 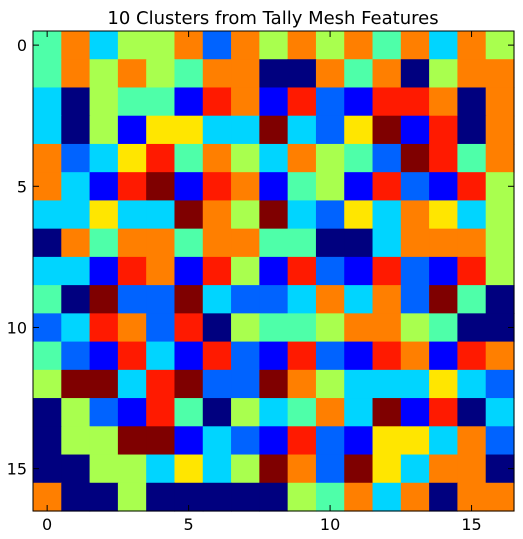 What do you see at coordinates (359, 384) in the screenshot?
I see `heatmap-cell-r12-c11` at bounding box center [359, 384].